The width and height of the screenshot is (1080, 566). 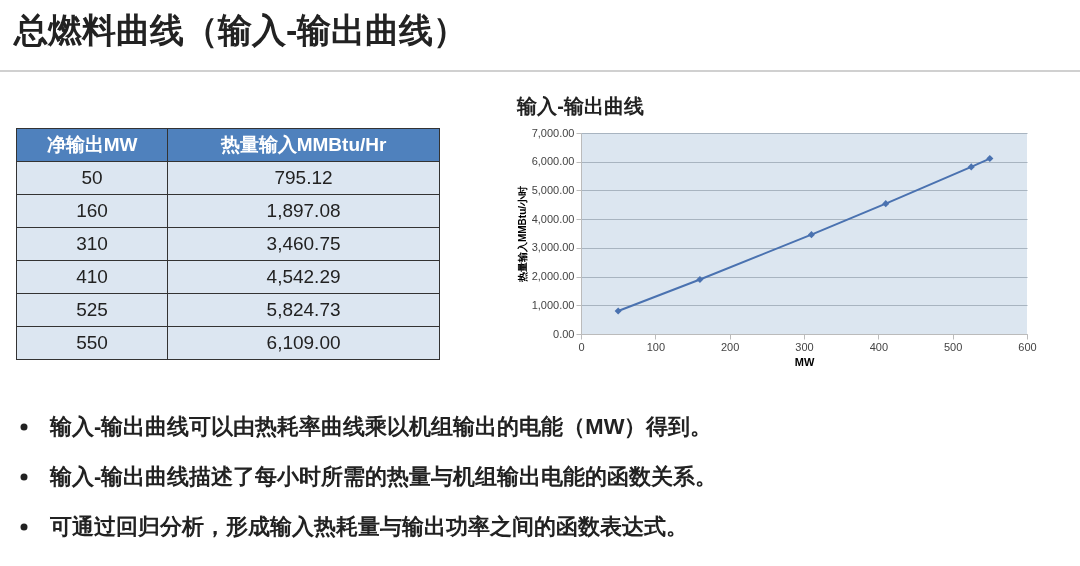 I want to click on x-tick-label: 0, so click(x=581, y=346).